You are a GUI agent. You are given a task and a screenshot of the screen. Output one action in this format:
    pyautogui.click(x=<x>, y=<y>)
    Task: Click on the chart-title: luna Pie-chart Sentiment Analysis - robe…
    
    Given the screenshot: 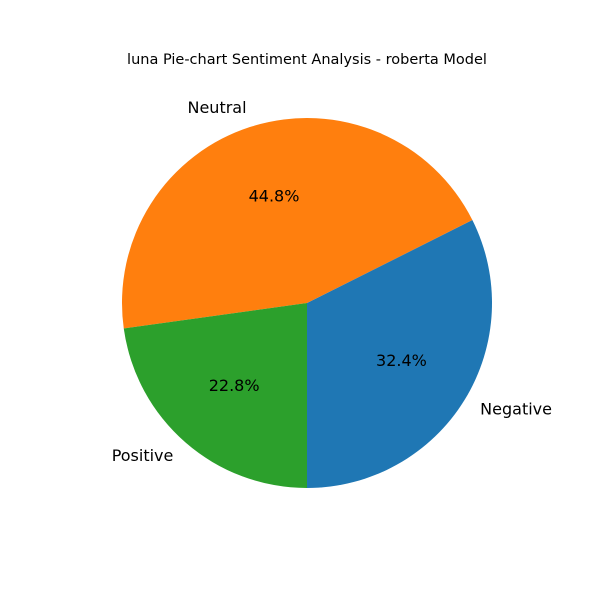 What is the action you would take?
    pyautogui.click(x=307, y=60)
    